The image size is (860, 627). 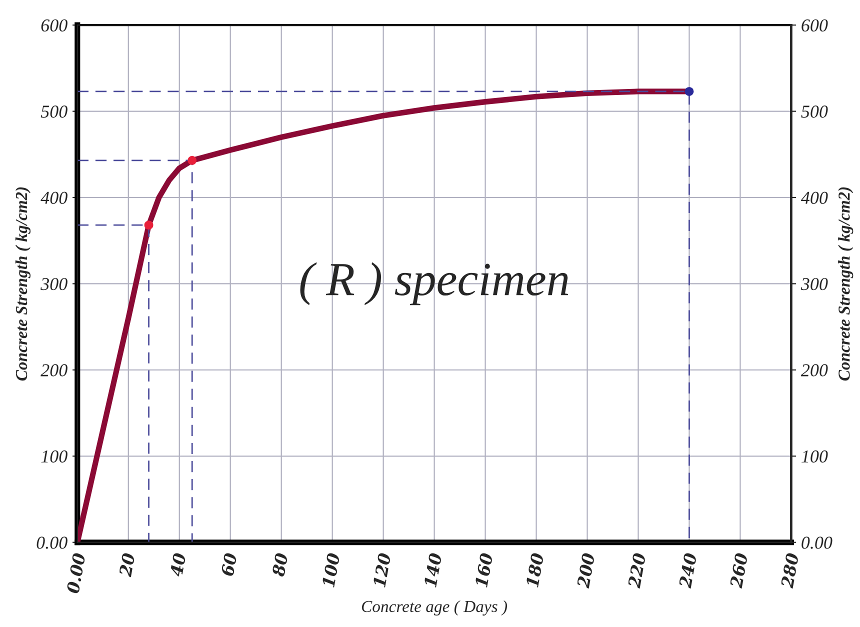 I want to click on x-tick-label: 40, so click(x=178, y=565).